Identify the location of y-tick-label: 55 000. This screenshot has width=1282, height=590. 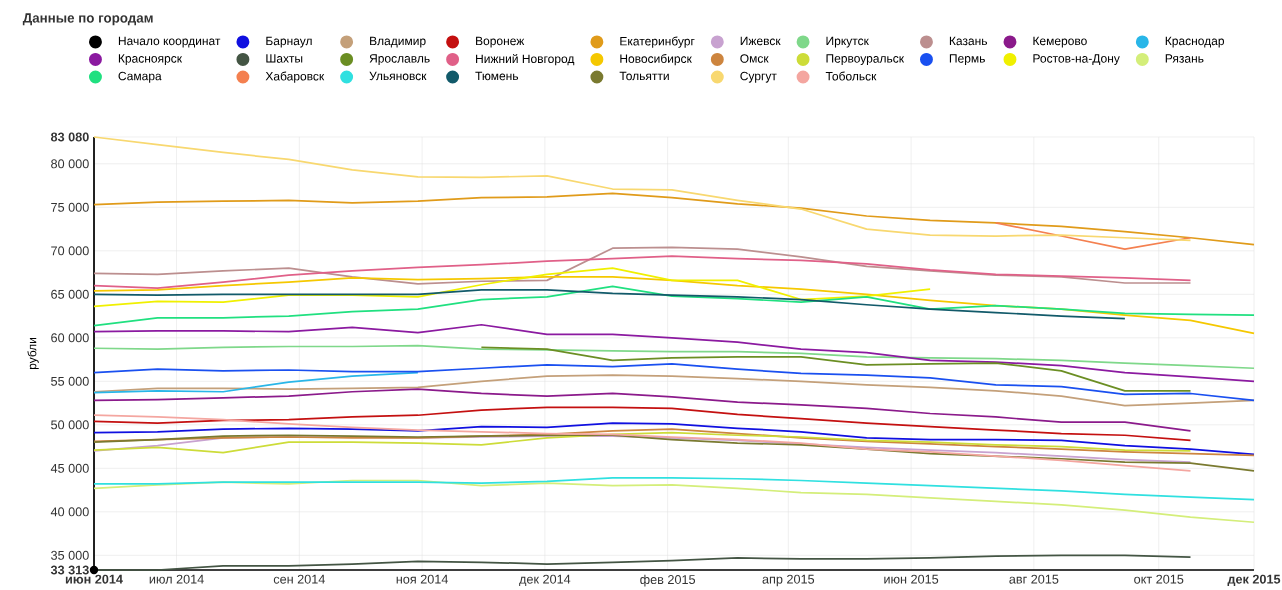
(70, 381).